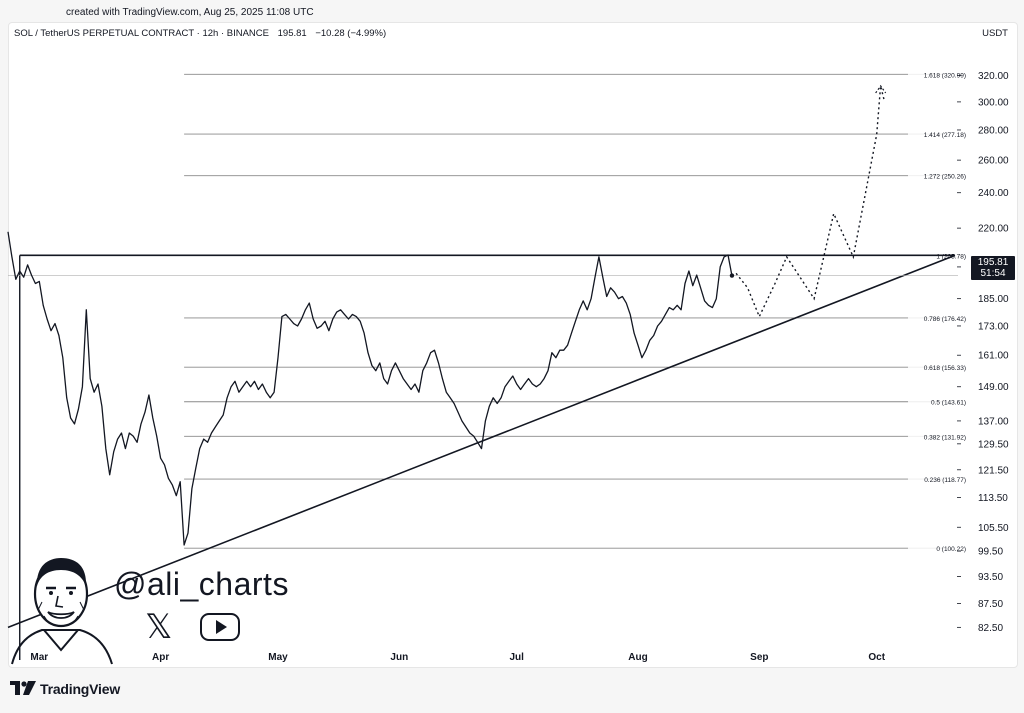  Describe the element at coordinates (993, 421) in the screenshot. I see `y-tick-label: 137.00` at that location.